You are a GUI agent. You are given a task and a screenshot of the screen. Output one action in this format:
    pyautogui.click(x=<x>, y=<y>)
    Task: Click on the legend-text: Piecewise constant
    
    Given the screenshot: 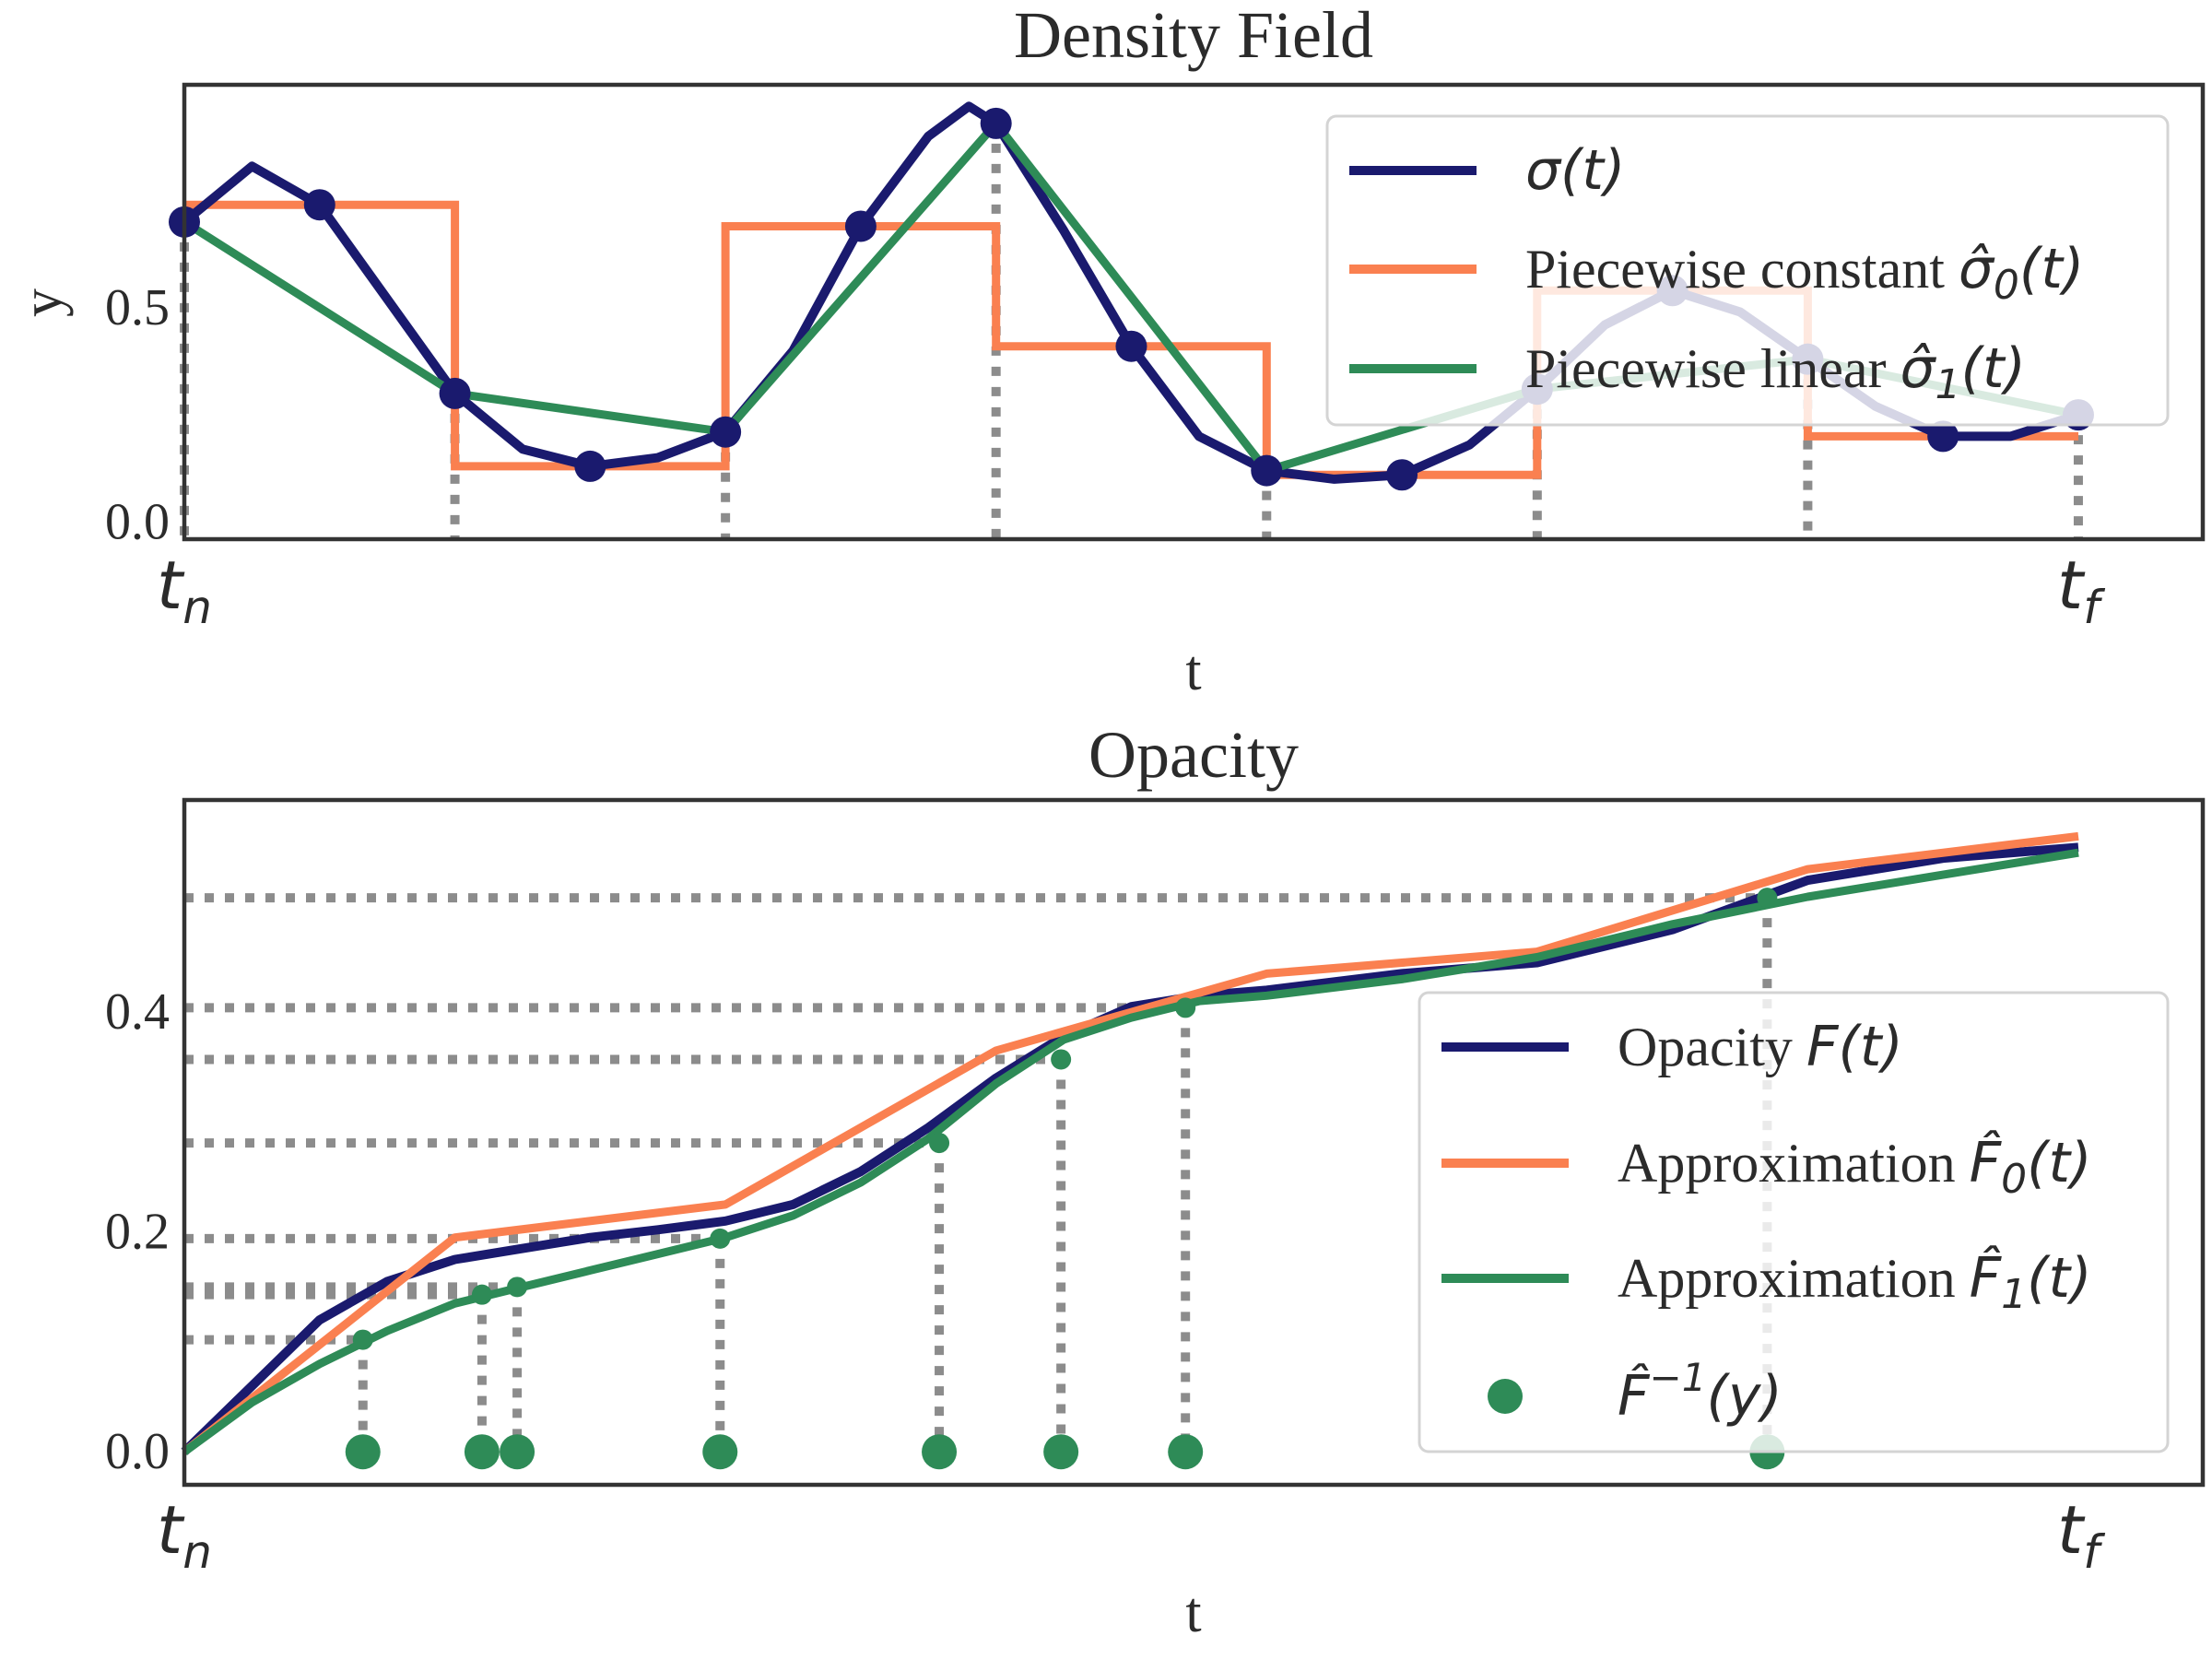 What is the action you would take?
    pyautogui.click(x=1742, y=269)
    